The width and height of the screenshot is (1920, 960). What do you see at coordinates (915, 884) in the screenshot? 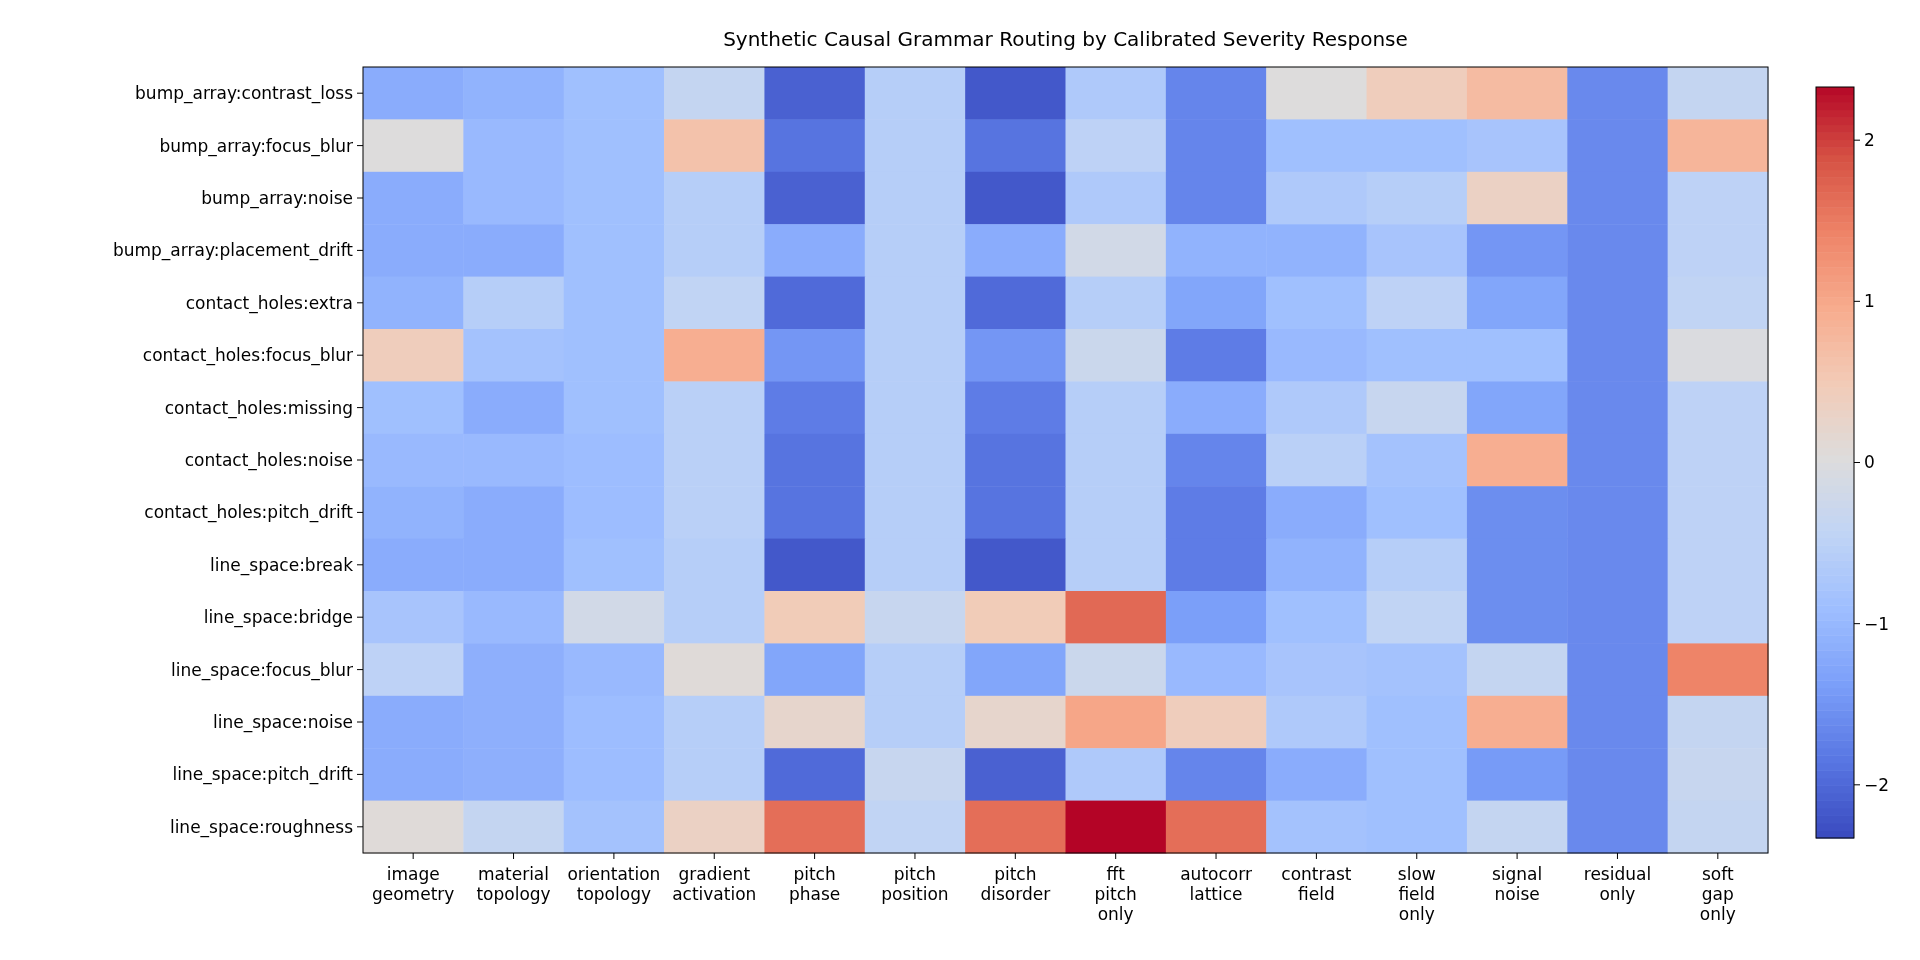
I see `x-tick-label: pitch position` at bounding box center [915, 884].